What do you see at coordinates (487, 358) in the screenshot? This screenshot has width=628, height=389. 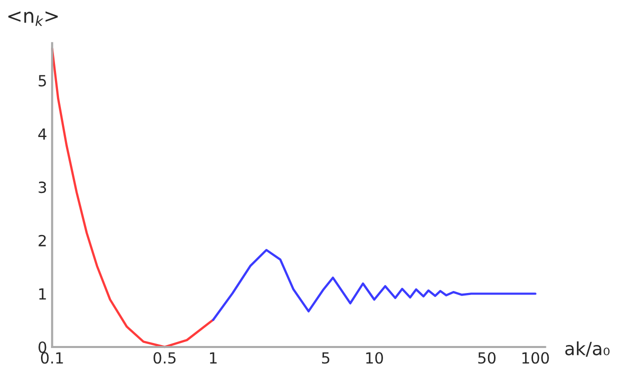 I see `x-tick-label: 50` at bounding box center [487, 358].